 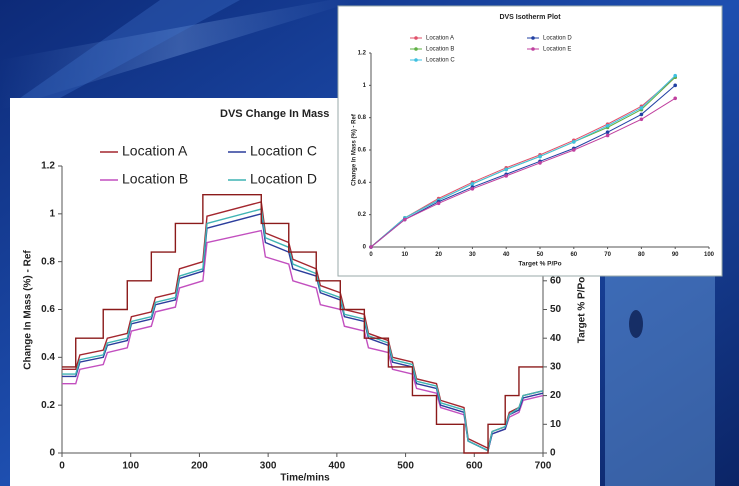 I want to click on legend-label: Location E, so click(x=557, y=50).